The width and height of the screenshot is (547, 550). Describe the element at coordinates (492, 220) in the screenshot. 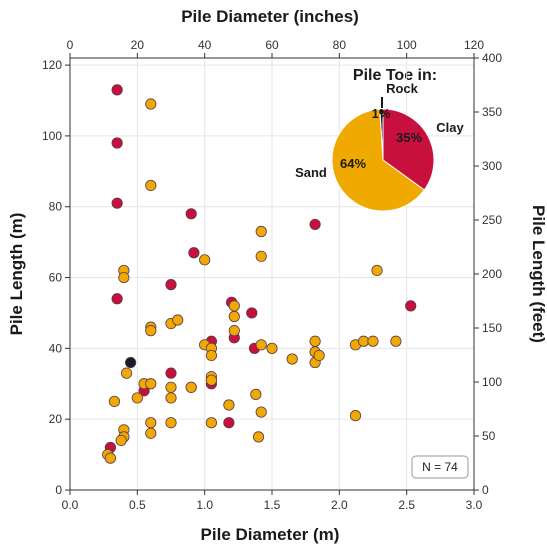

I see `y2-tick-label: 250` at that location.